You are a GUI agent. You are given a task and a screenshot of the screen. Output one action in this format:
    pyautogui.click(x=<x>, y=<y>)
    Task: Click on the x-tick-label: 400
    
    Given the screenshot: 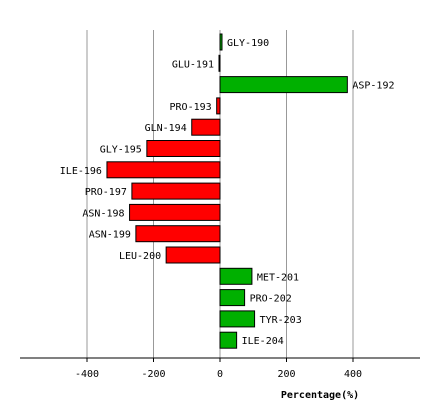 What is the action you would take?
    pyautogui.click(x=353, y=374)
    